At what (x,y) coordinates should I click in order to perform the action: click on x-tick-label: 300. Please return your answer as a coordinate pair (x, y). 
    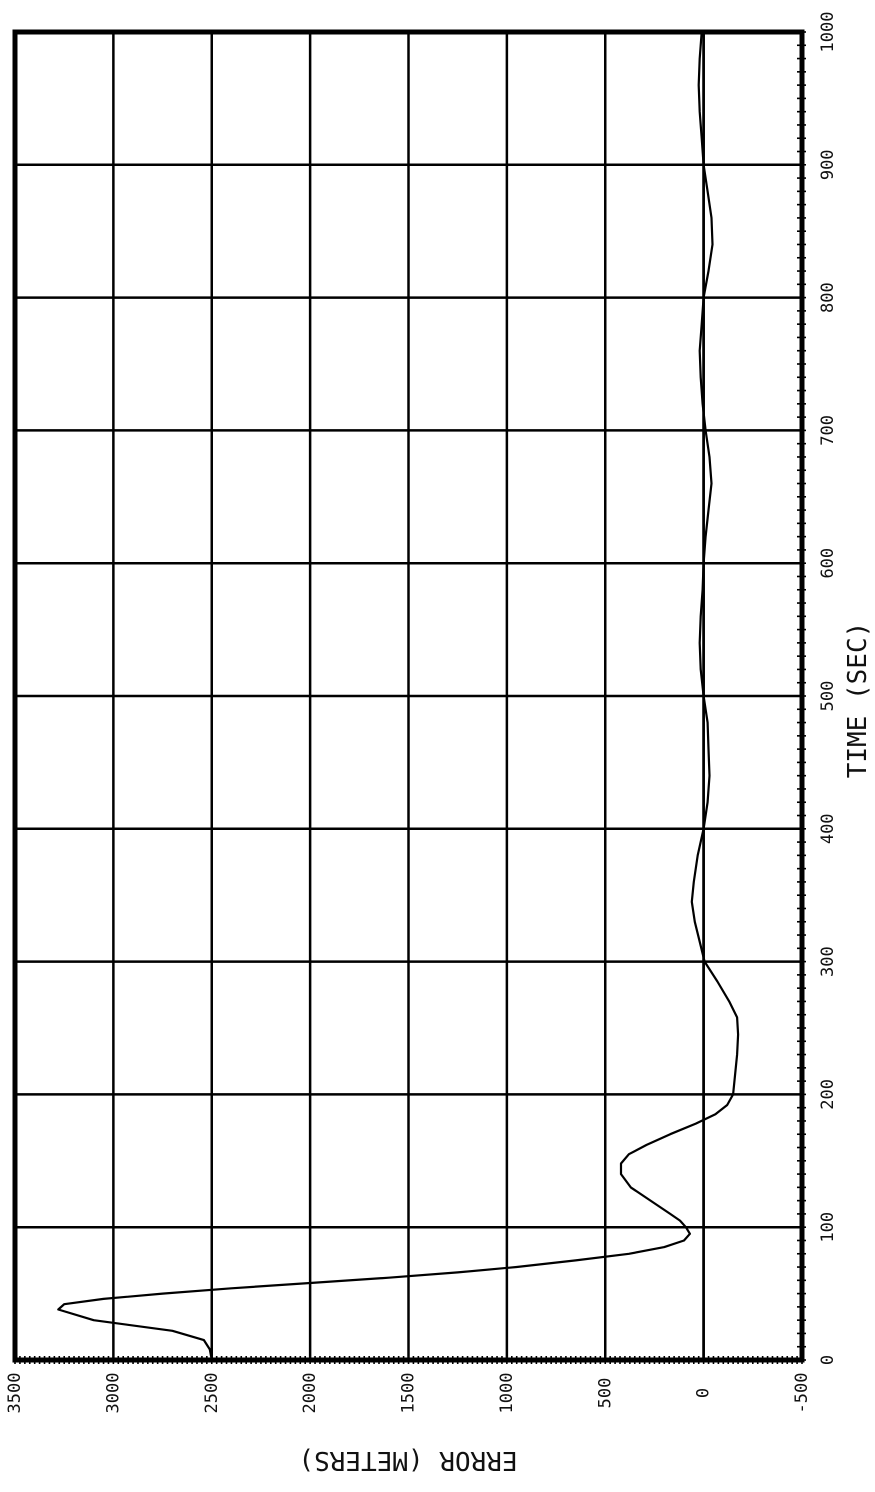
    Looking at the image, I should click on (828, 961).